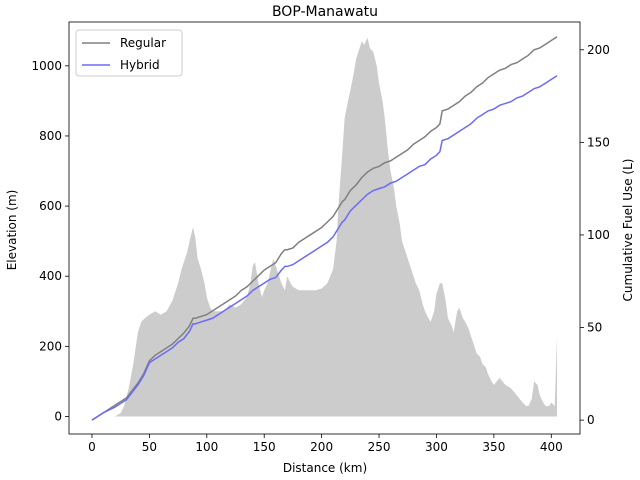 The height and width of the screenshot is (480, 640). Describe the element at coordinates (140, 65) in the screenshot. I see `legend-label-hybrid: Hybrid` at that location.